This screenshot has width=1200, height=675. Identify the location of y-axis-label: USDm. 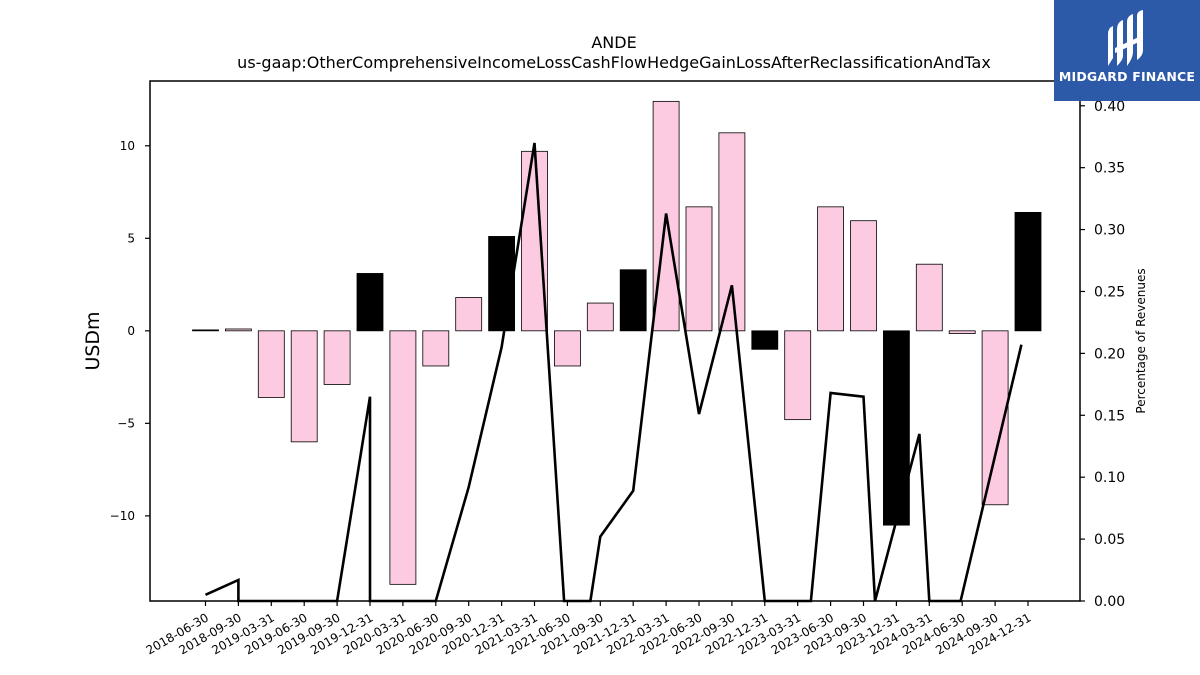
(93, 340).